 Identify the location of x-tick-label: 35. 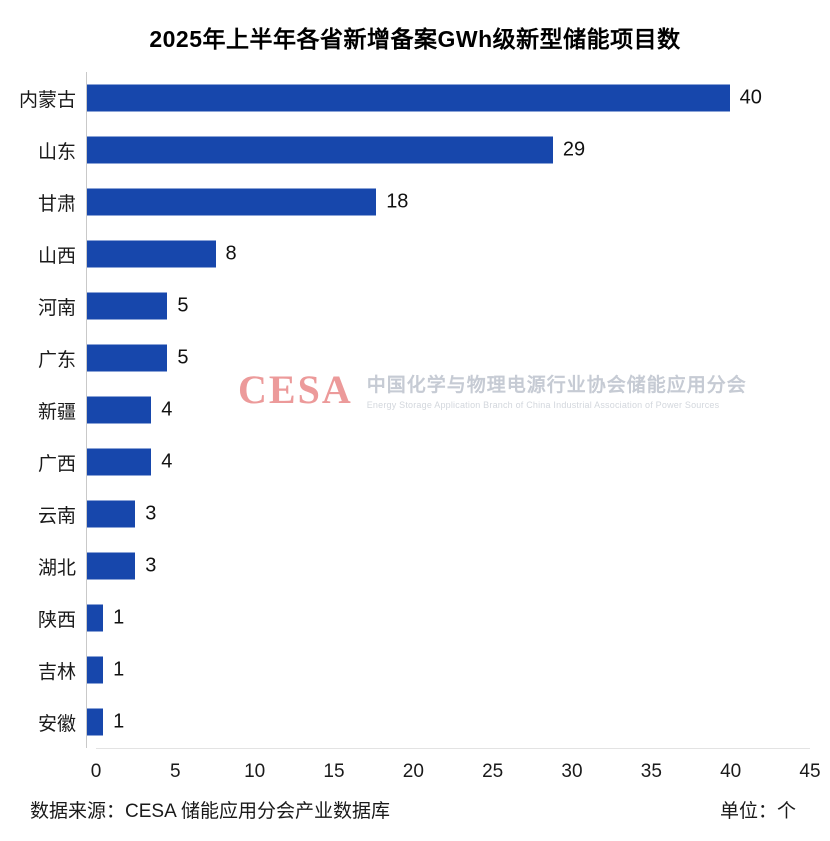
(651, 771).